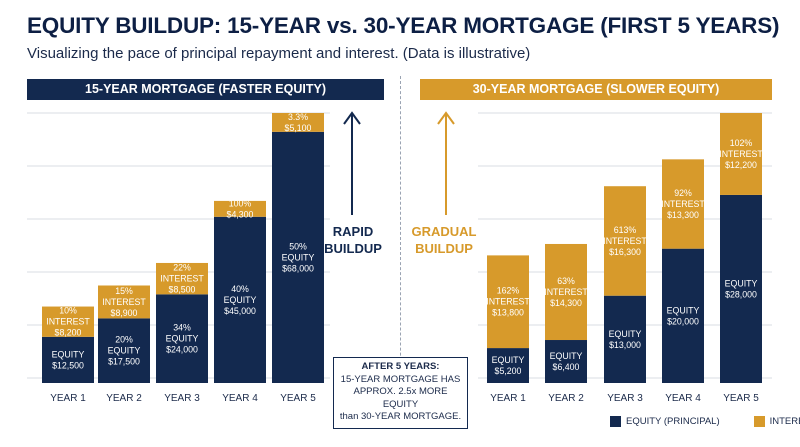 Image resolution: width=800 pixels, height=447 pixels. Describe the element at coordinates (625, 252) in the screenshot. I see `label-interest-30yr-3-line-2: $16,300` at that location.